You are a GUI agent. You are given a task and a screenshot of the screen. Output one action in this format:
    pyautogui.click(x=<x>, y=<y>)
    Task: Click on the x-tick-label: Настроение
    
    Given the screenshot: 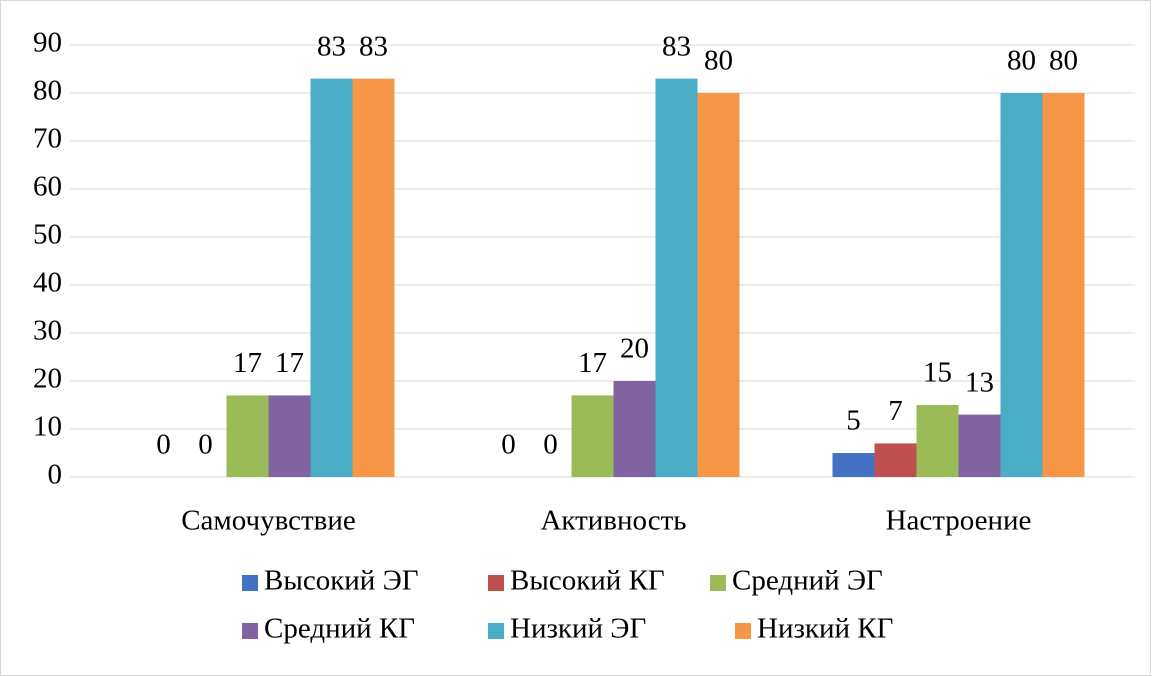 What is the action you would take?
    pyautogui.click(x=959, y=521)
    